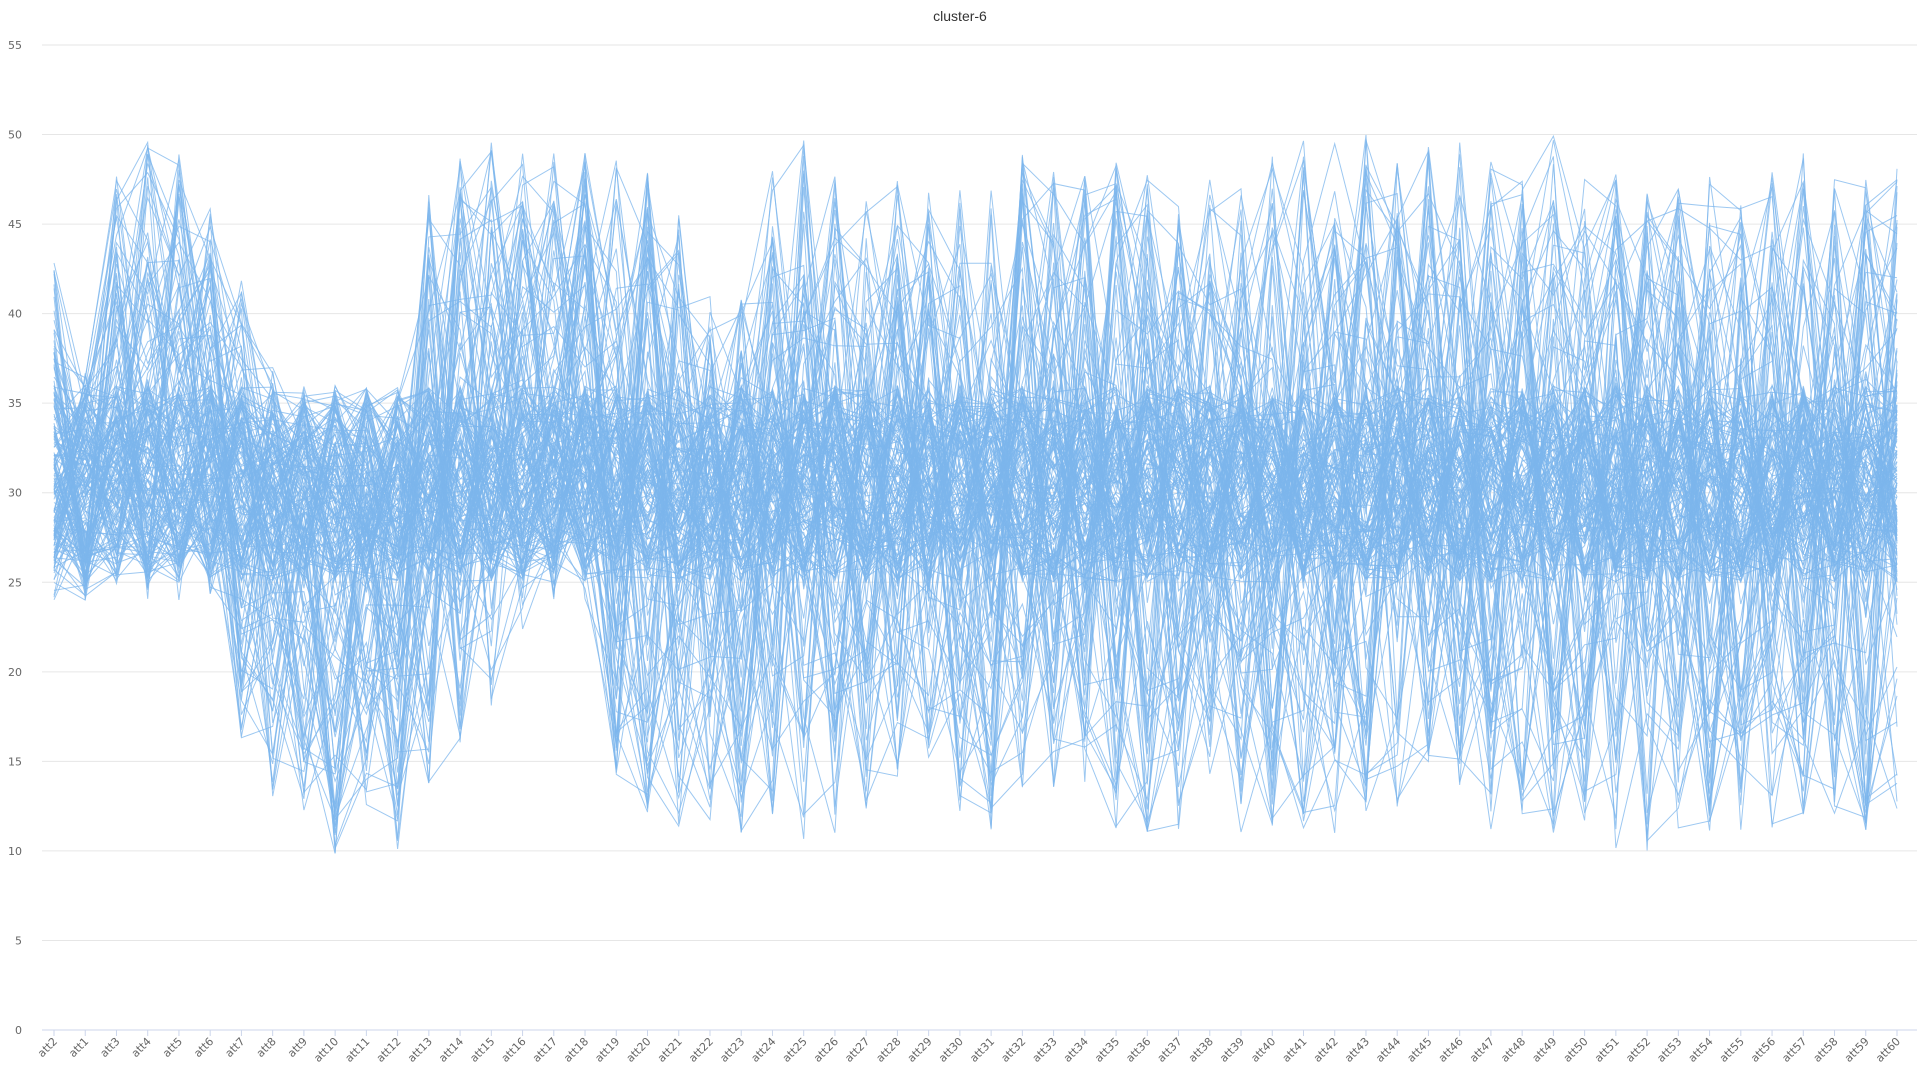 The image size is (1920, 1080). What do you see at coordinates (826, 1050) in the screenshot?
I see `x-tick-label: att26` at bounding box center [826, 1050].